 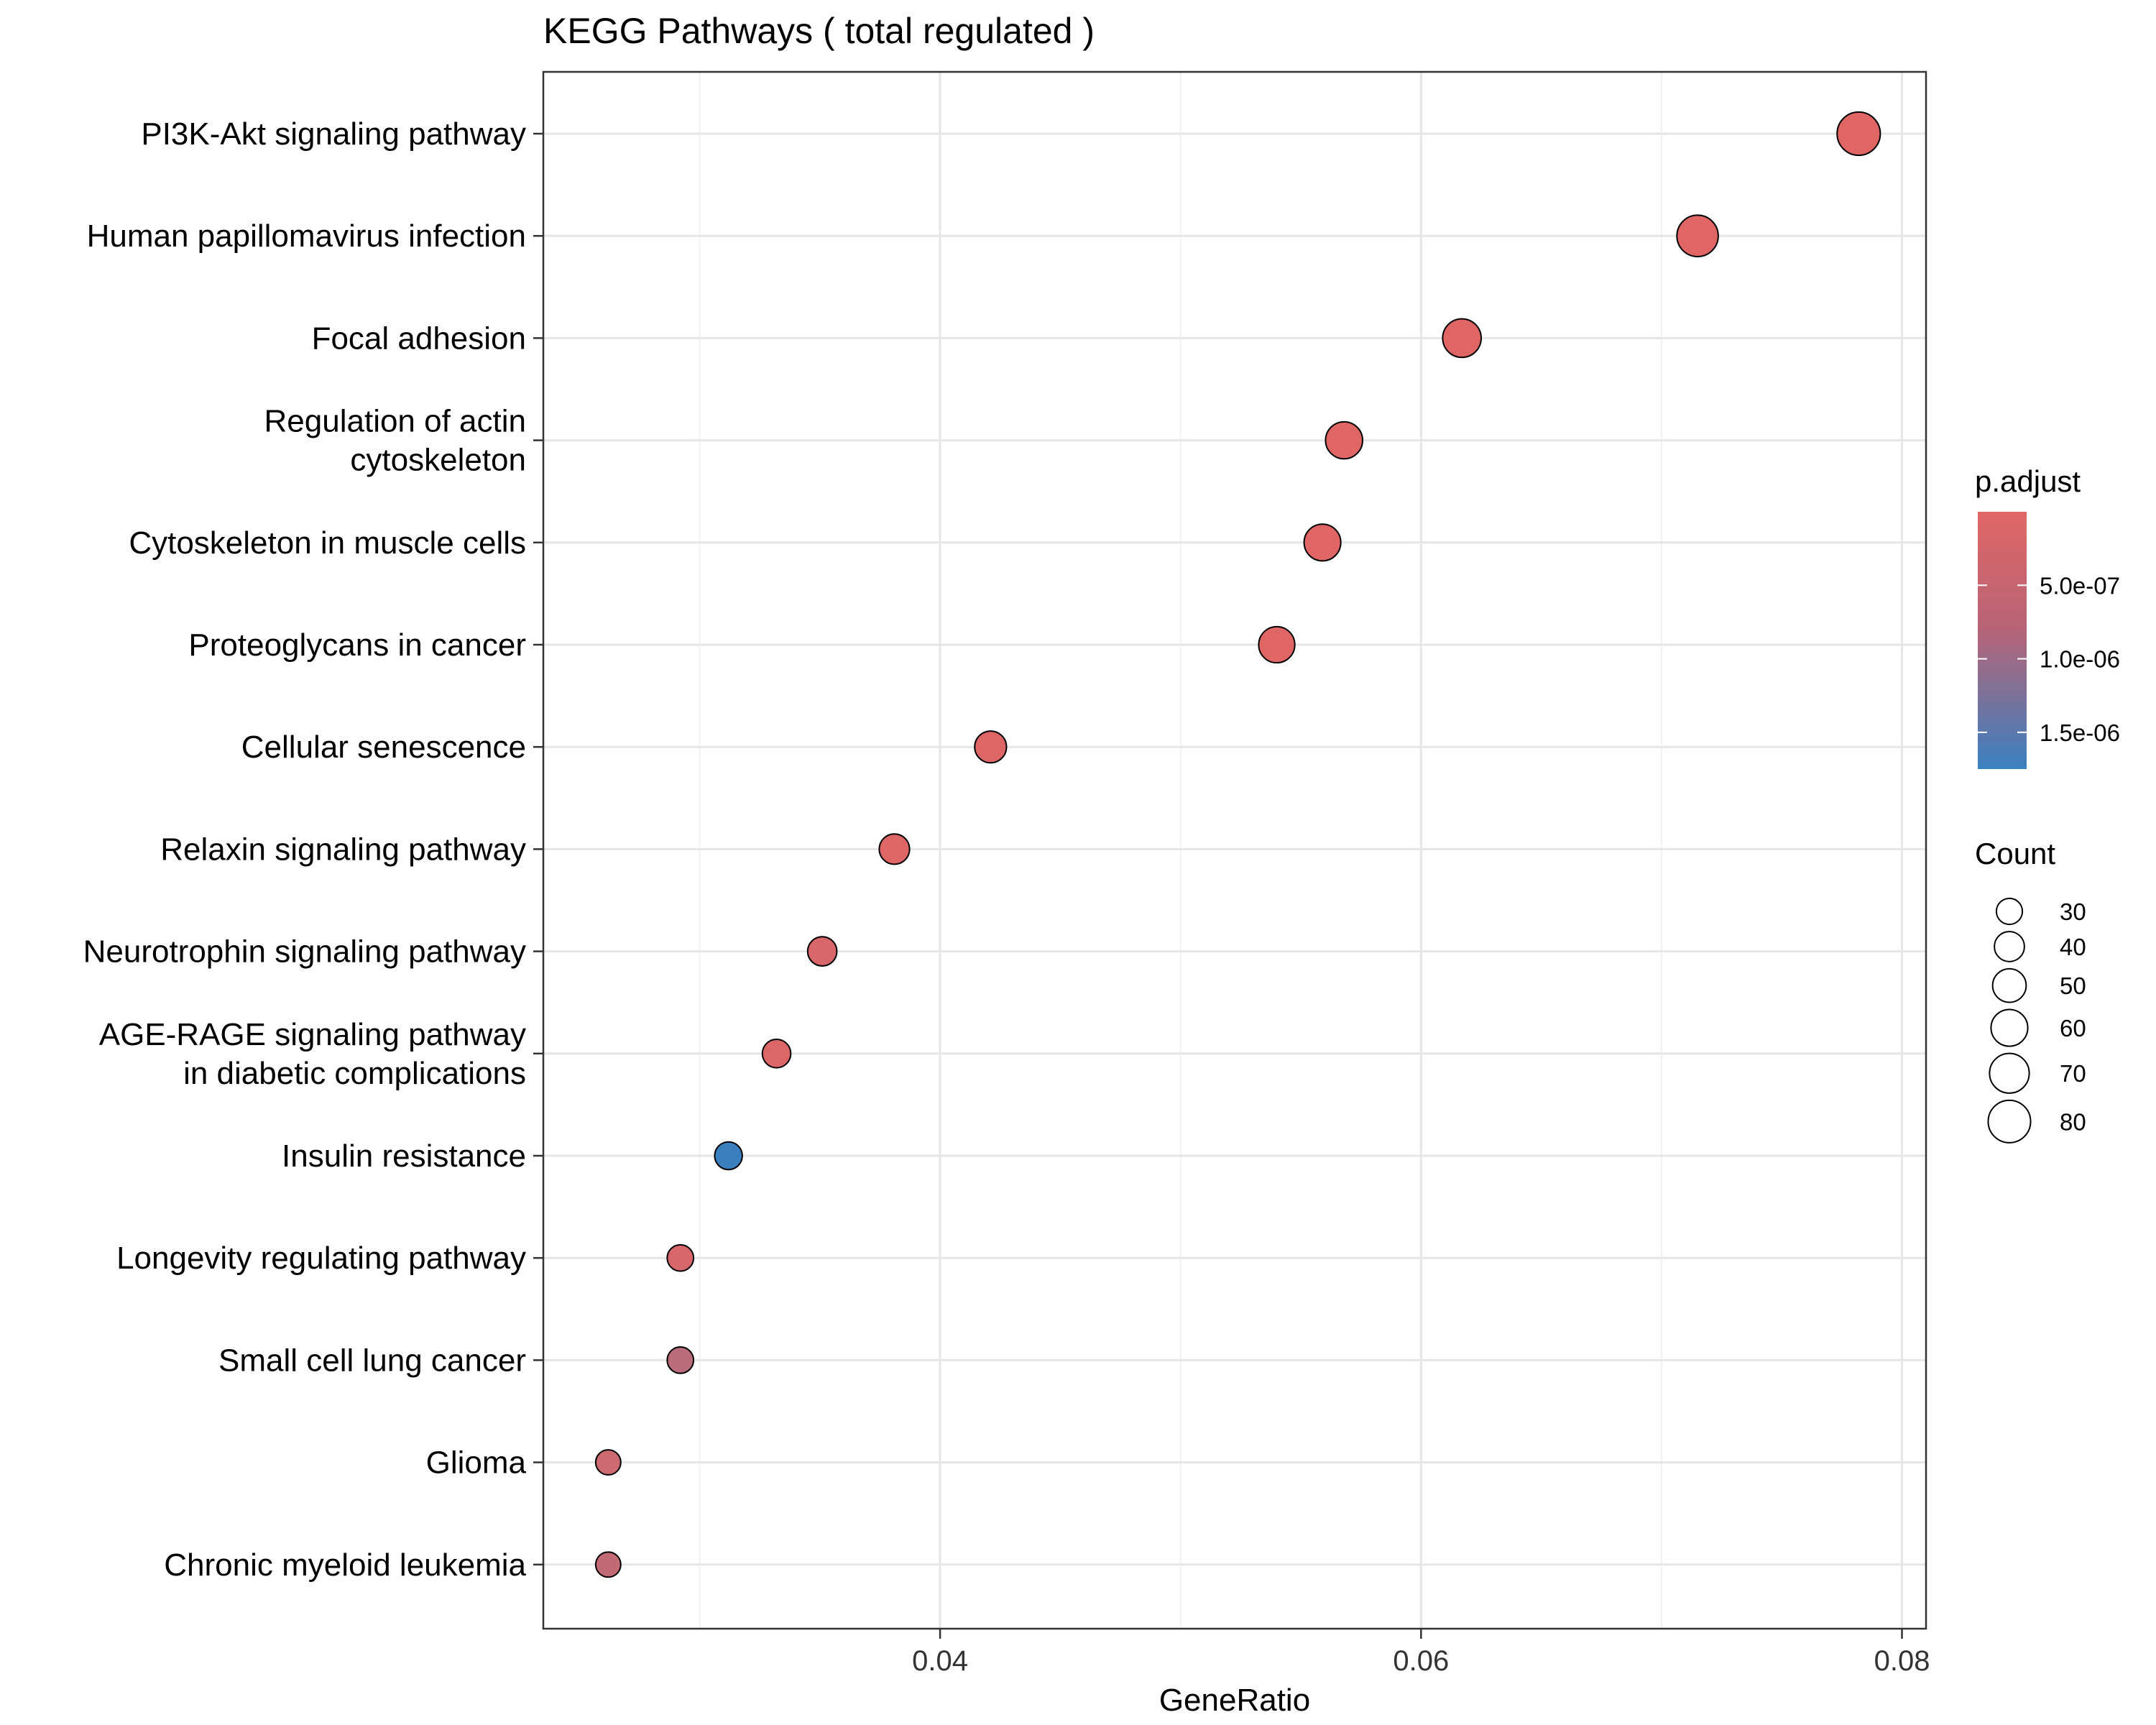 I want to click on color-legend-label: 5.0e-07, so click(x=2080, y=585).